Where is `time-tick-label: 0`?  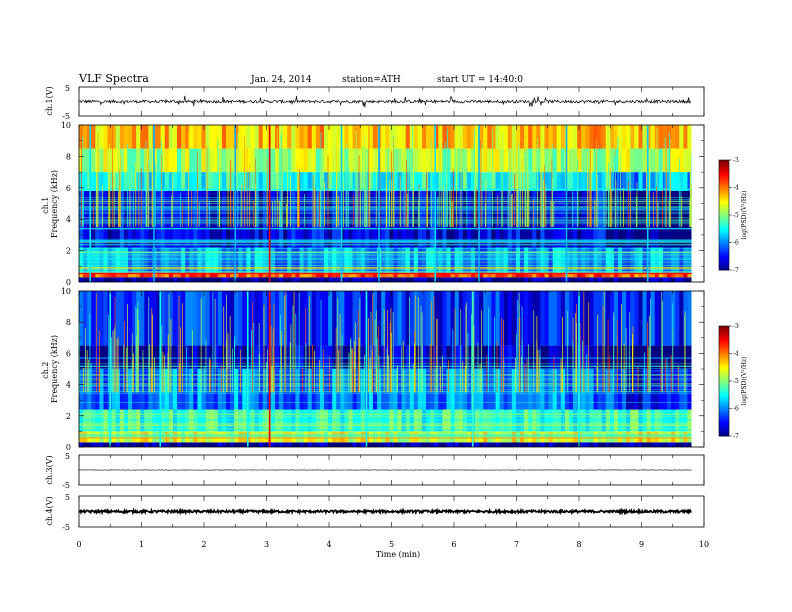
time-tick-label: 0 is located at coordinates (78, 544).